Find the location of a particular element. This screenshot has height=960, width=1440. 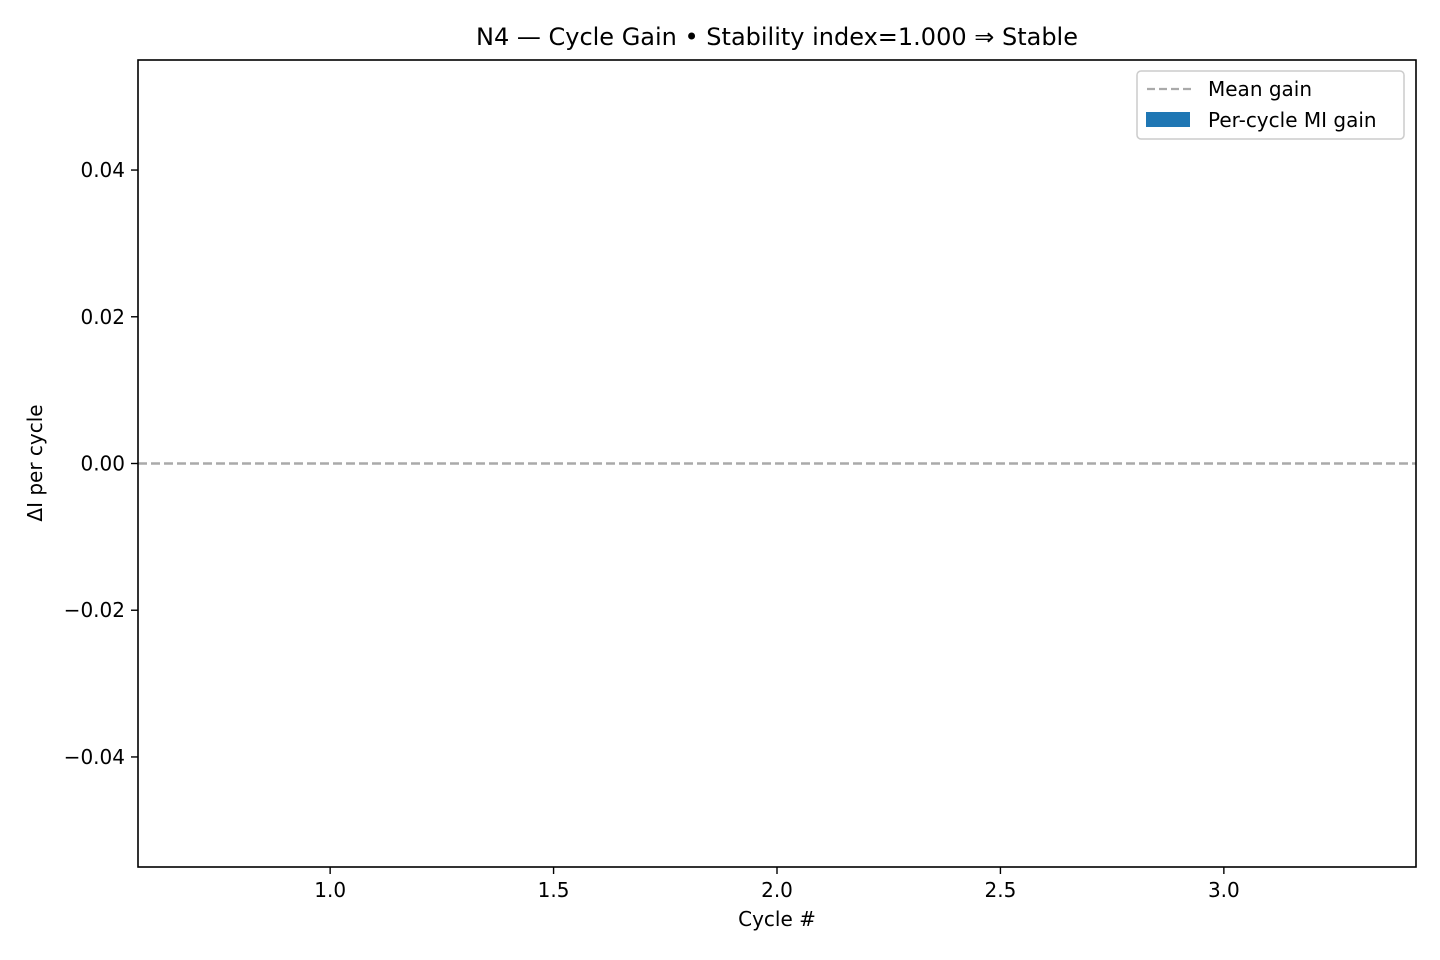

x-tick-label: 3.0 is located at coordinates (1224, 890).